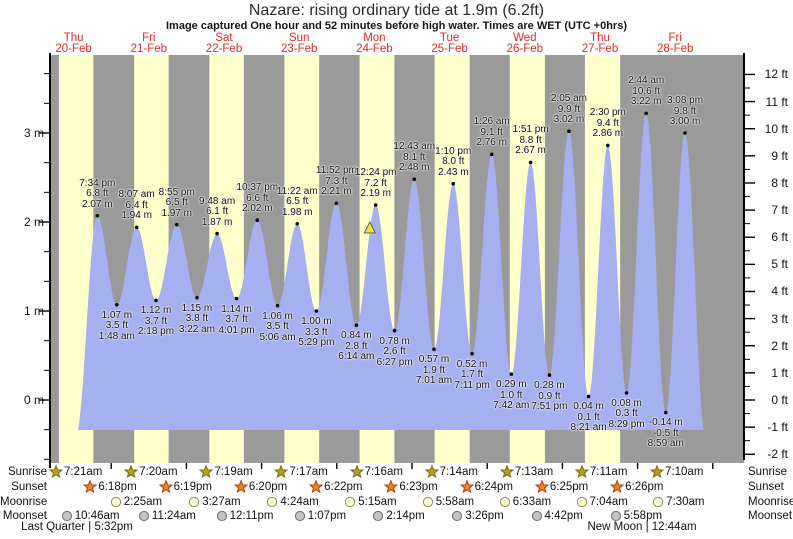 The image size is (793, 539). Describe the element at coordinates (600, 472) in the screenshot. I see `sunrise-event: 7:11am` at that location.